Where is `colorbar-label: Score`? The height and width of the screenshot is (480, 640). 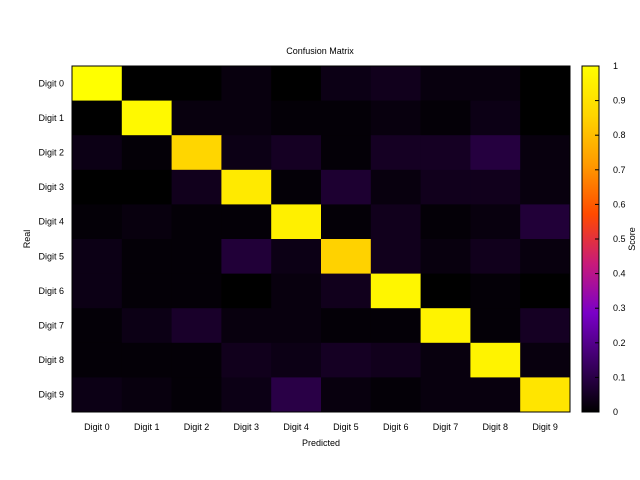 colorbar-label: Score is located at coordinates (632, 239).